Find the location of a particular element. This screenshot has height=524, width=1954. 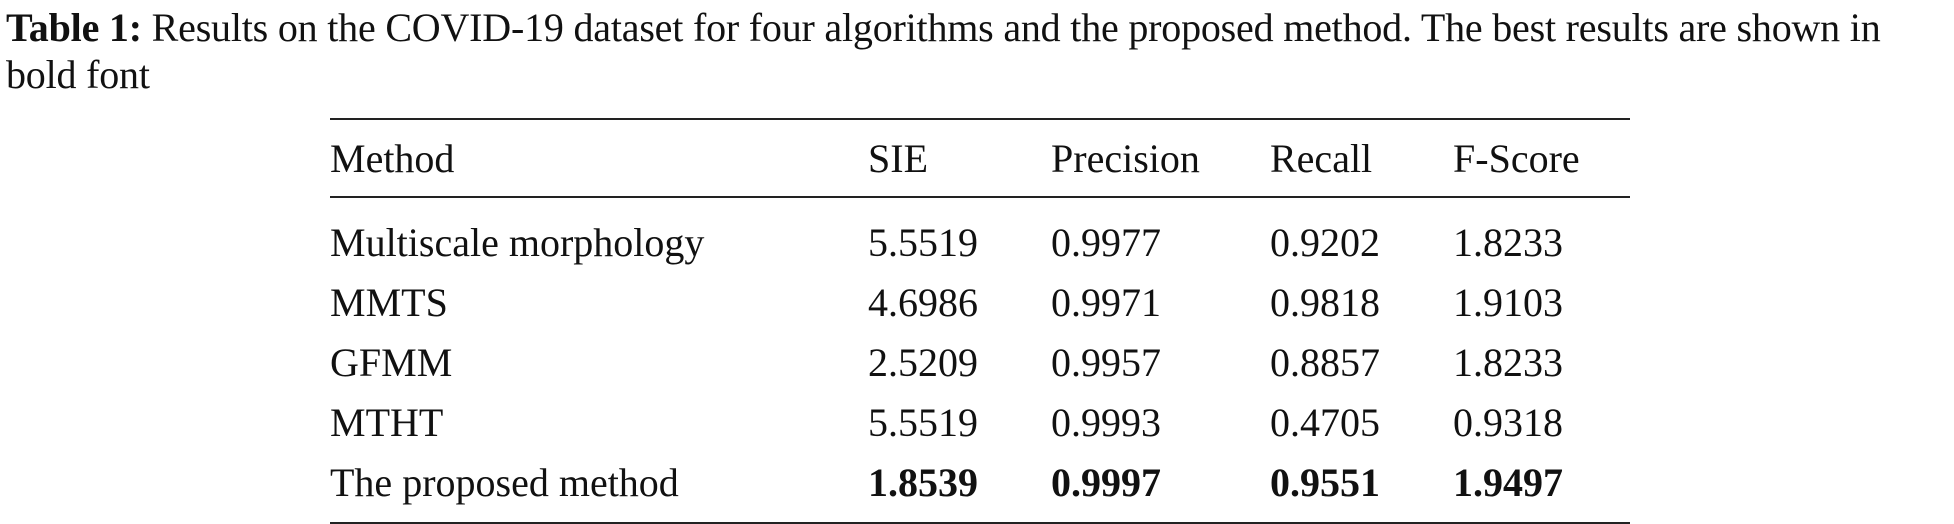

header-recall: Recall is located at coordinates (1321, 158).